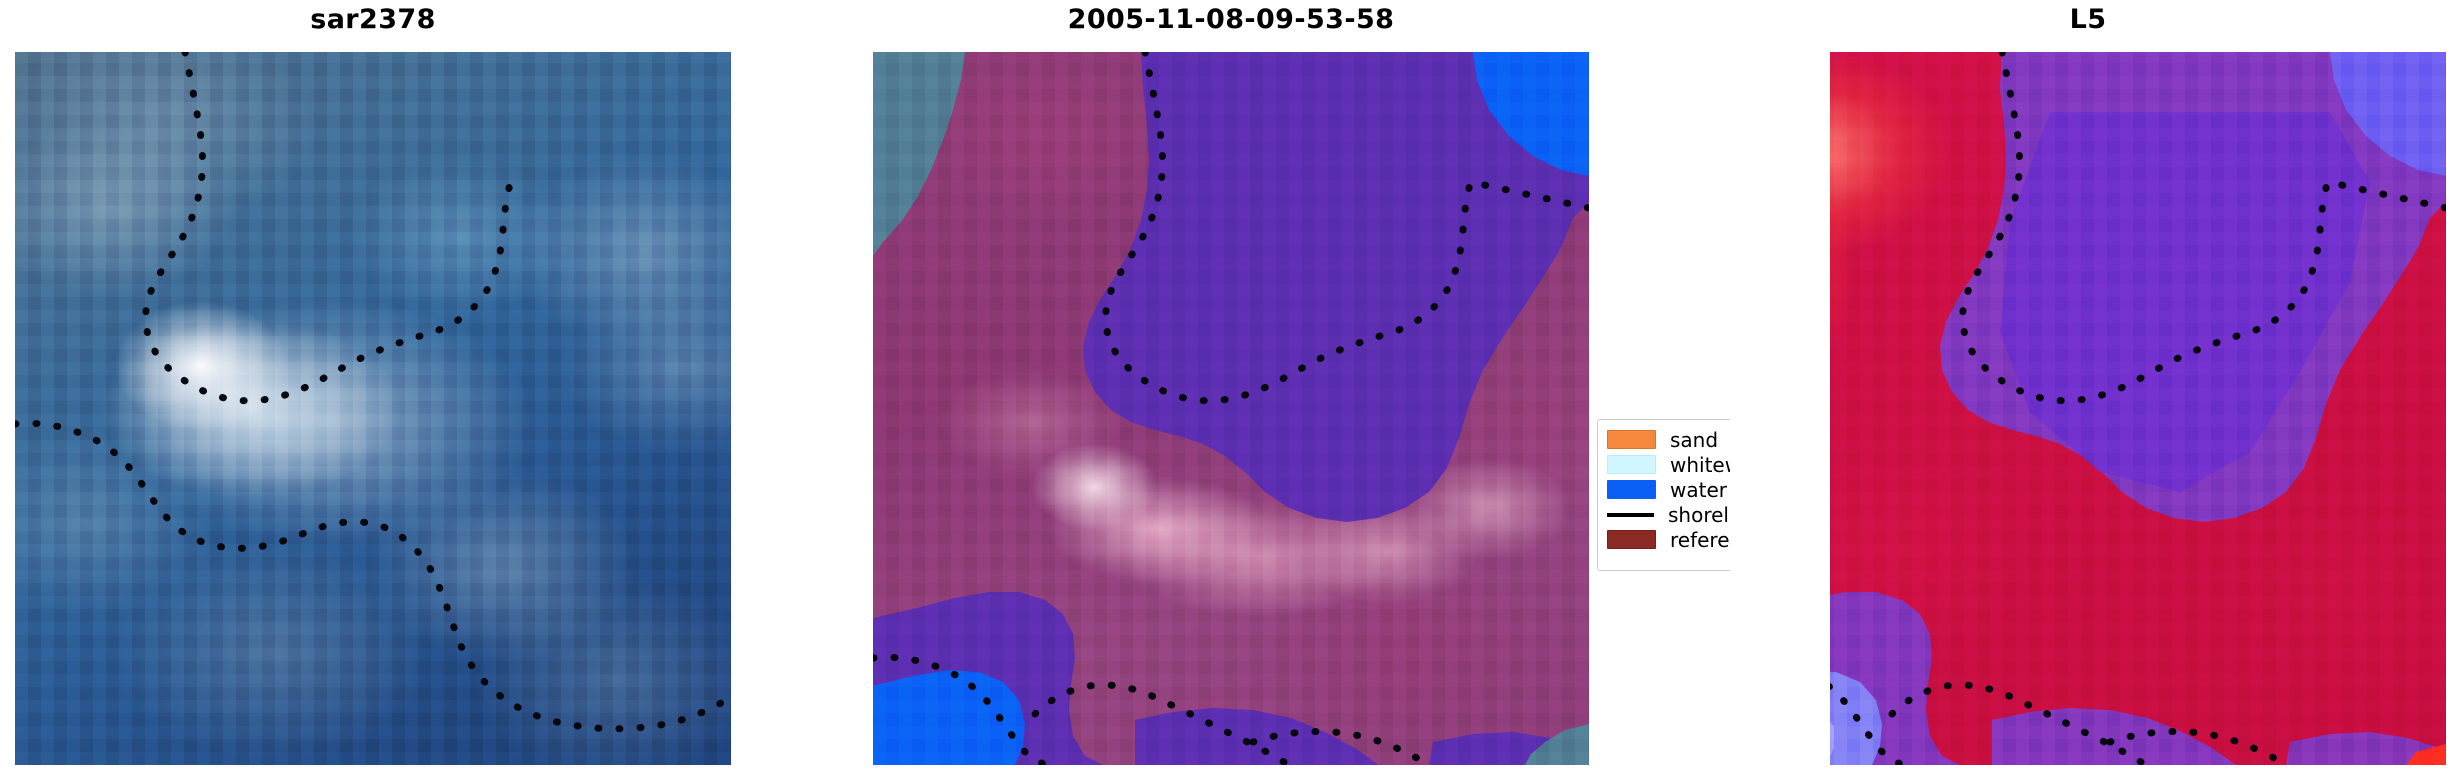 This screenshot has width=2460, height=783. Describe the element at coordinates (1631, 464) in the screenshot. I see `whitewater-swatch` at that location.